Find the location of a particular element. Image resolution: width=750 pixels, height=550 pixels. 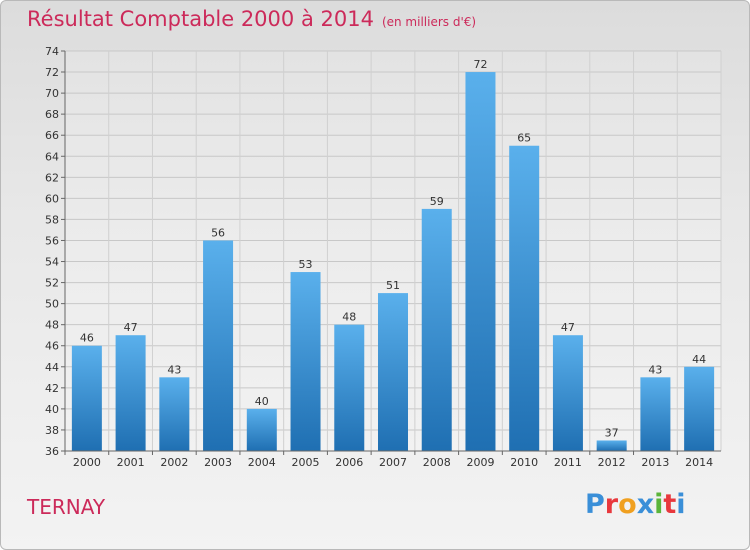

x-tick-label: 2006 is located at coordinates (349, 462).